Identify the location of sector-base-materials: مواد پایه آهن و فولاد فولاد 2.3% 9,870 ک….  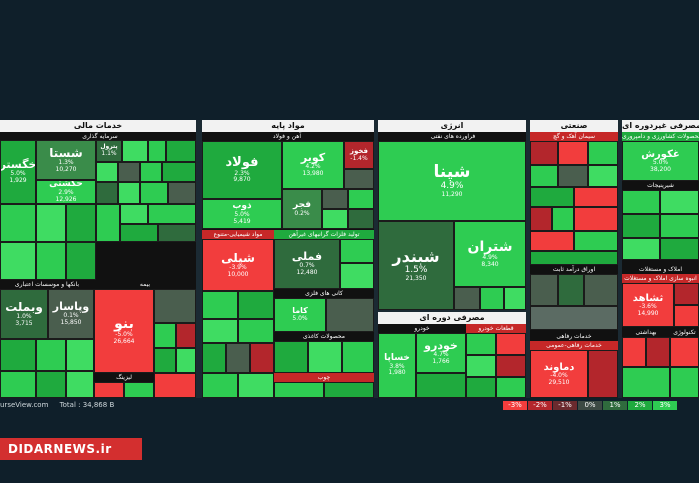
(288, 259).